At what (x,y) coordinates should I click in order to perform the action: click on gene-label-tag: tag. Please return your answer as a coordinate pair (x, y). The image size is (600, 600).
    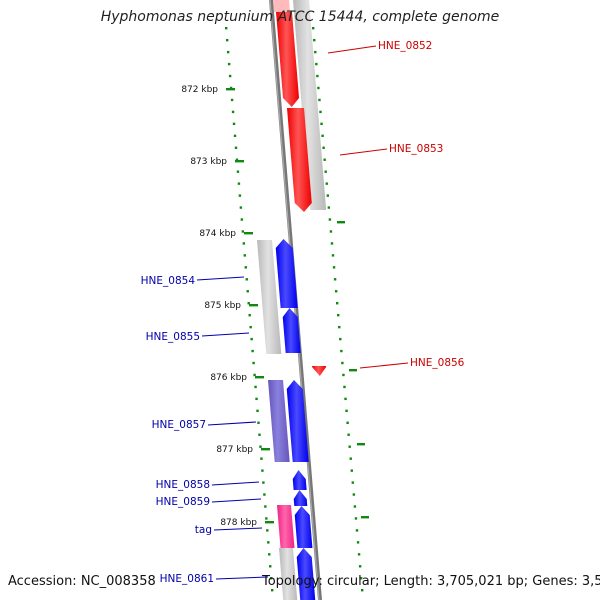
    Looking at the image, I should click on (203, 530).